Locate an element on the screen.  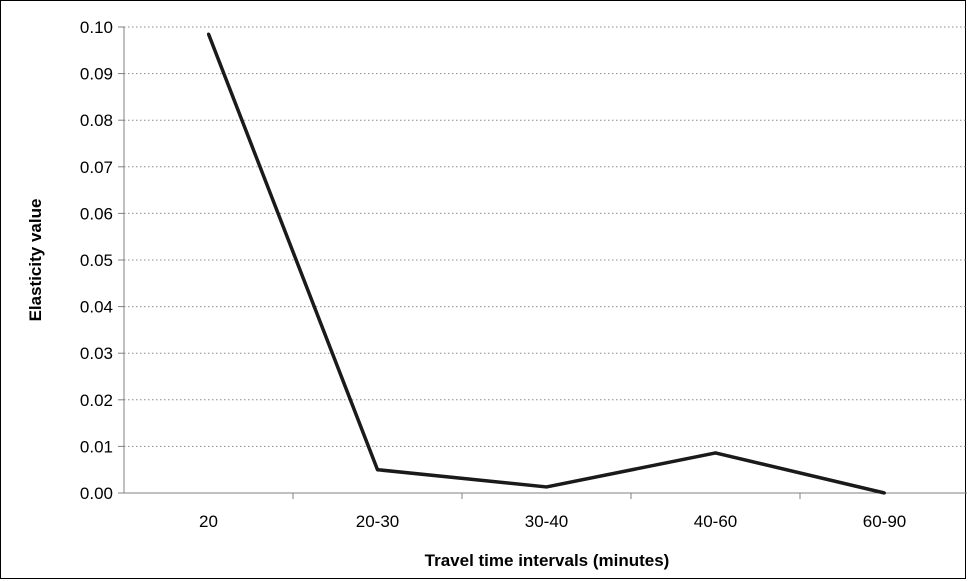
y-tick-label: 0.03 is located at coordinates (96, 353).